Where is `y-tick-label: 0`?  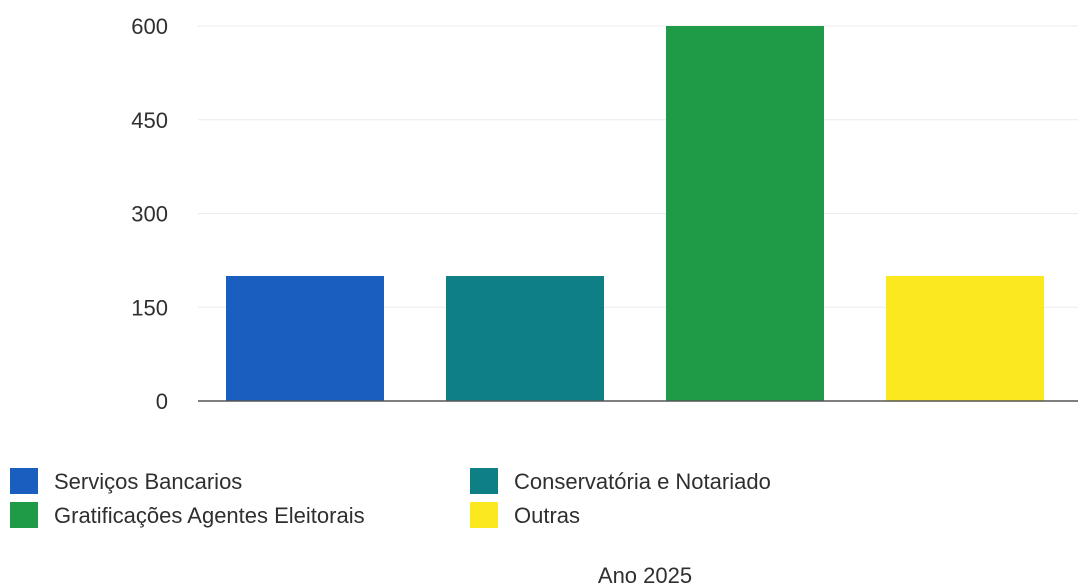 y-tick-label: 0 is located at coordinates (162, 401).